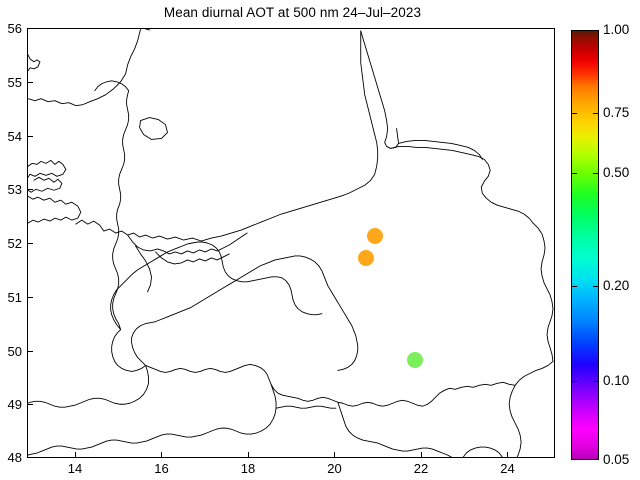 The height and width of the screenshot is (480, 640). Describe the element at coordinates (616, 29) in the screenshot. I see `colorbar-label-1.00: 1.00` at that location.